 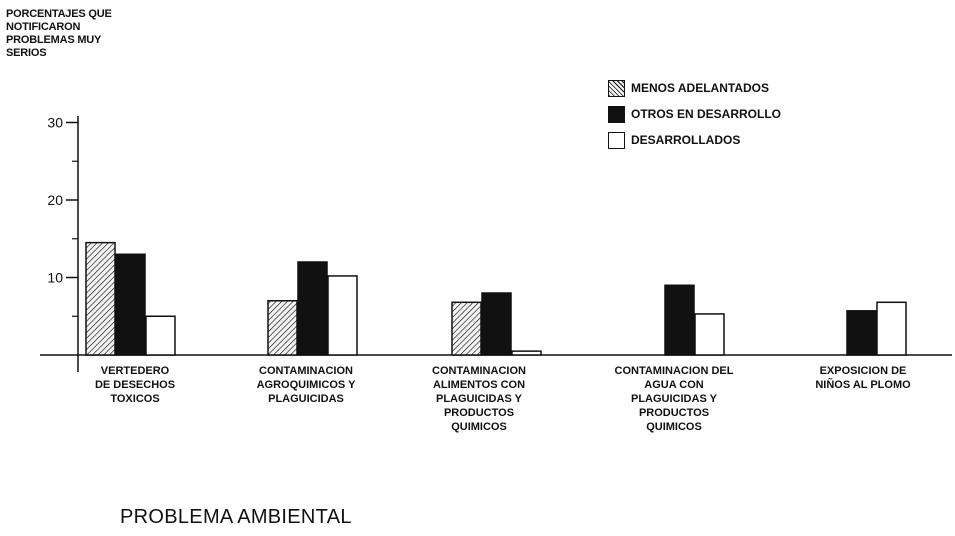 I want to click on legend-label: OTROS EN DESARROLLO, so click(x=706, y=114).